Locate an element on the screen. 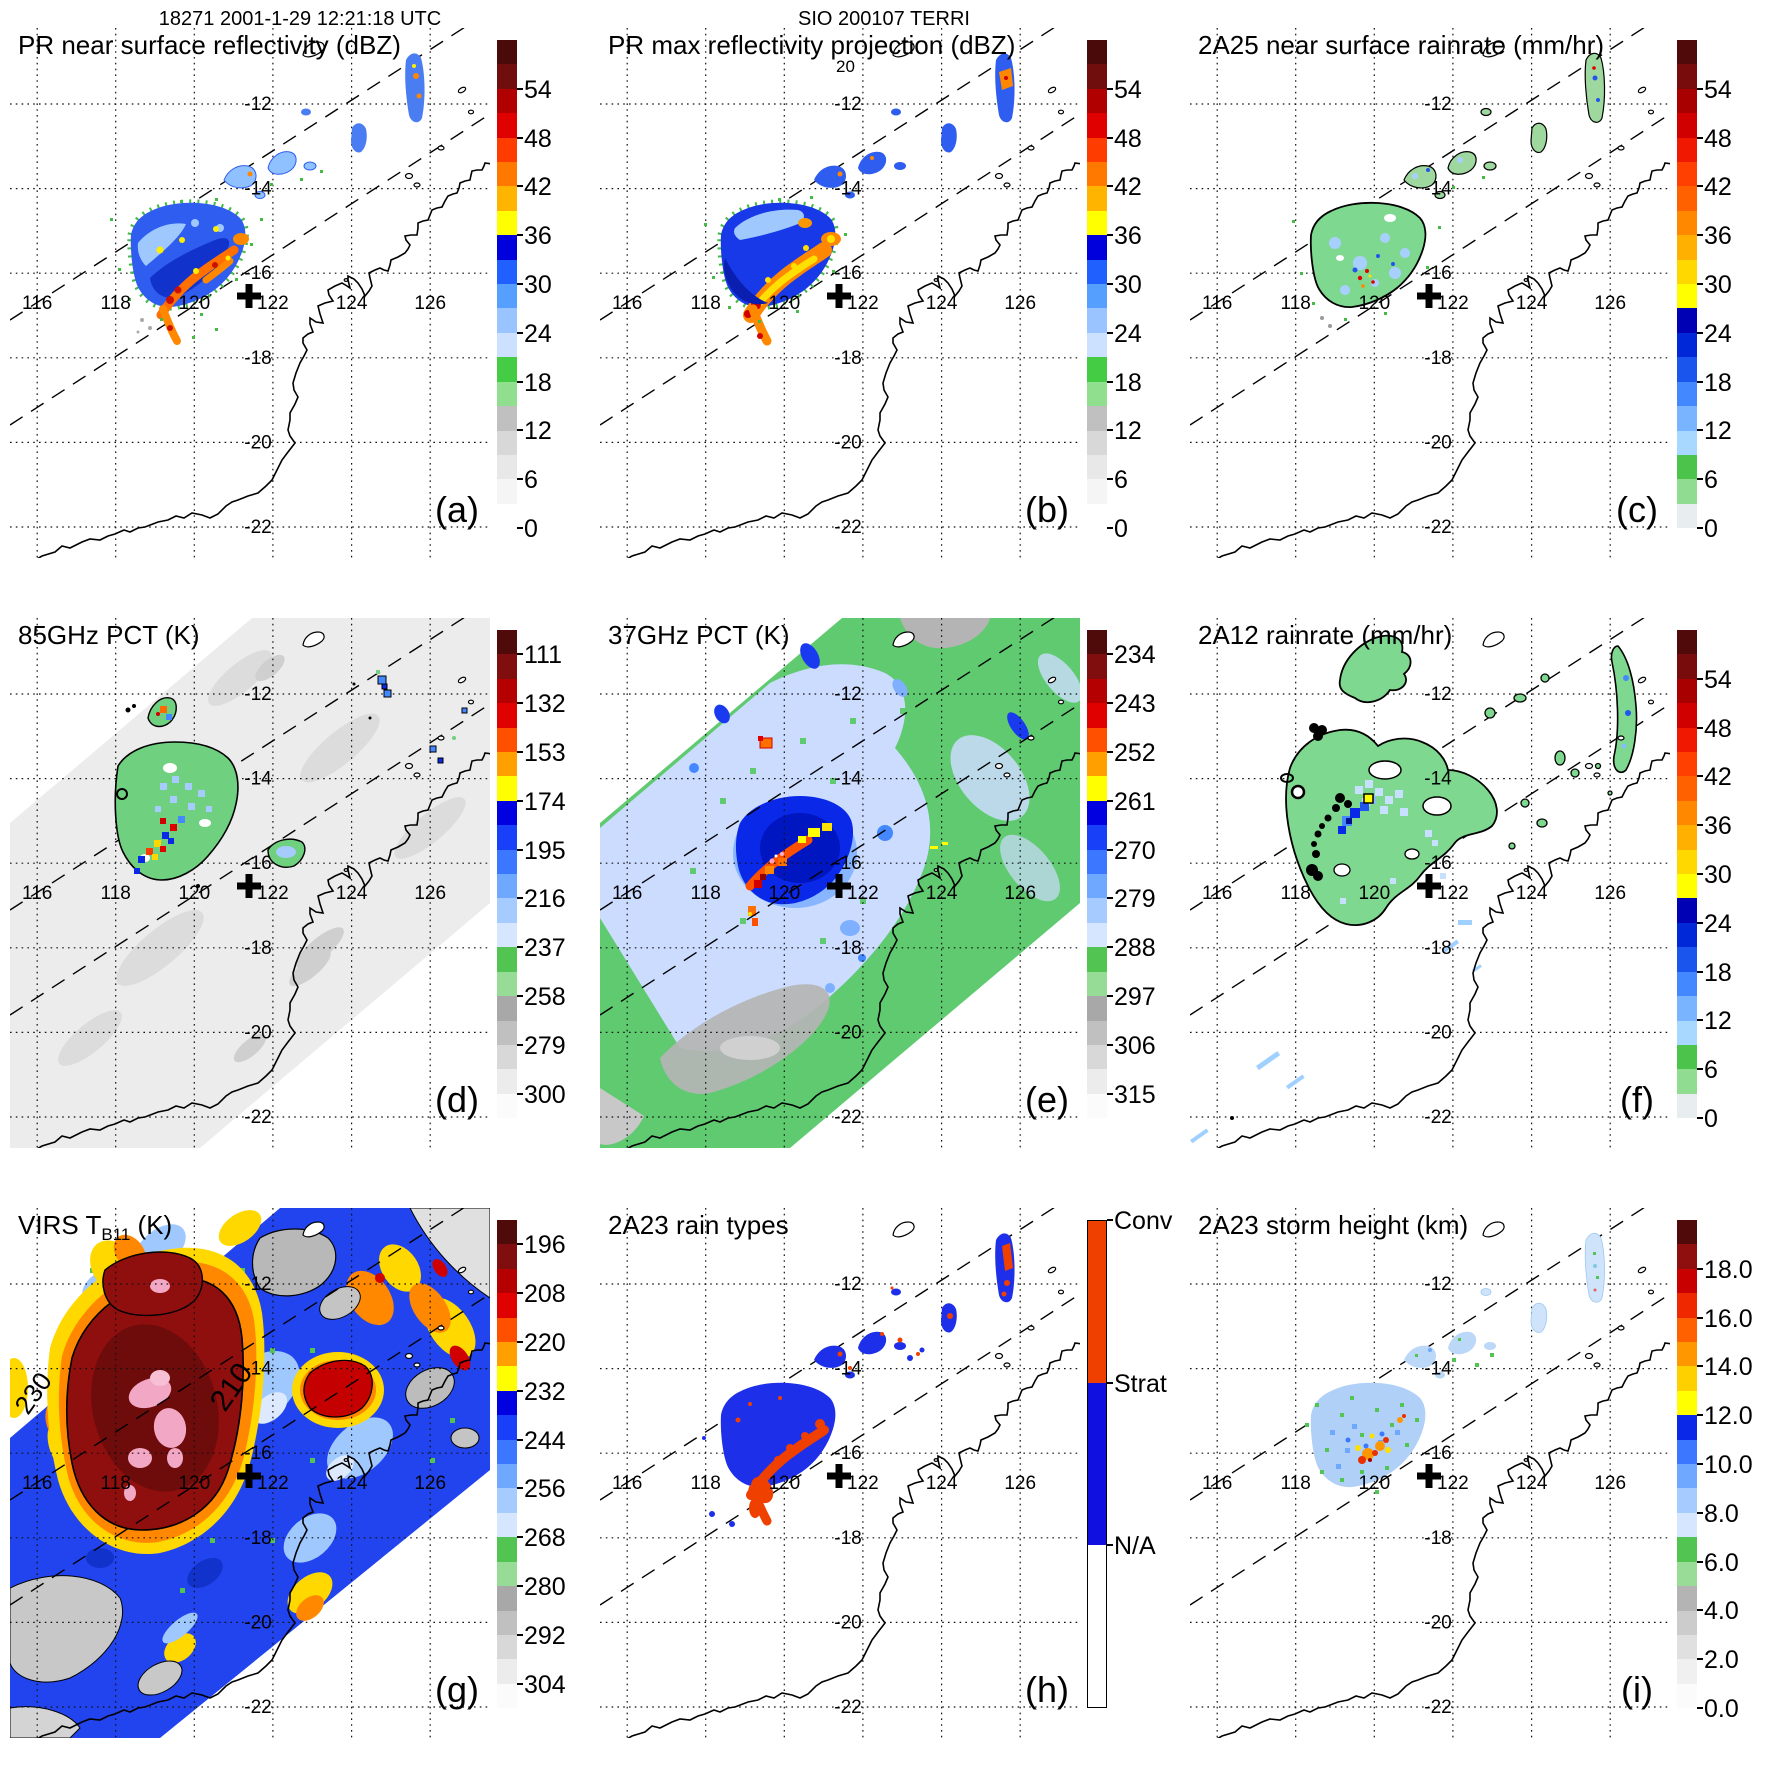  colorbar-tick-label: 12 is located at coordinates (1718, 1021).